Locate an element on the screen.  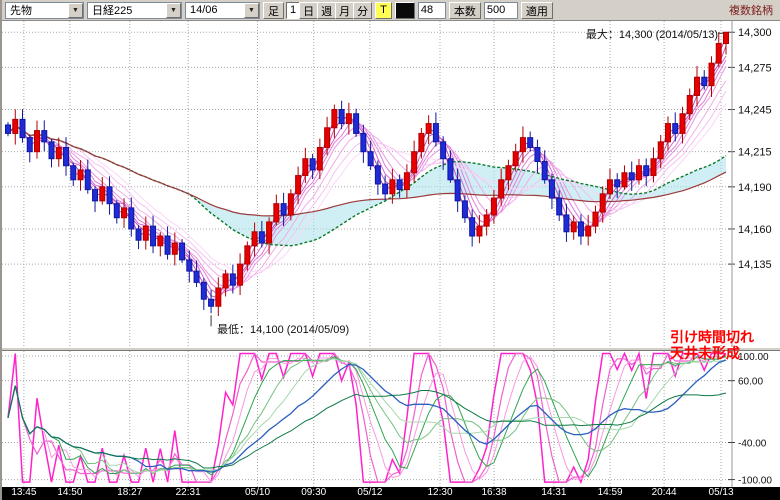
multi-symbol-button: 複数銘柄 is located at coordinates (751, 10).